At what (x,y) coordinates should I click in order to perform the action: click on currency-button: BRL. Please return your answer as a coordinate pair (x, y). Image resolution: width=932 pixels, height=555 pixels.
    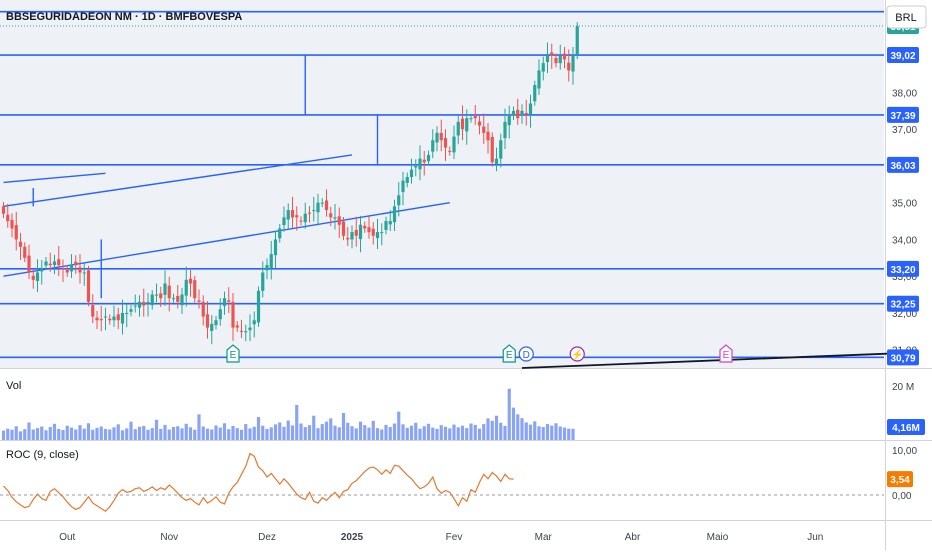
    Looking at the image, I should click on (906, 17).